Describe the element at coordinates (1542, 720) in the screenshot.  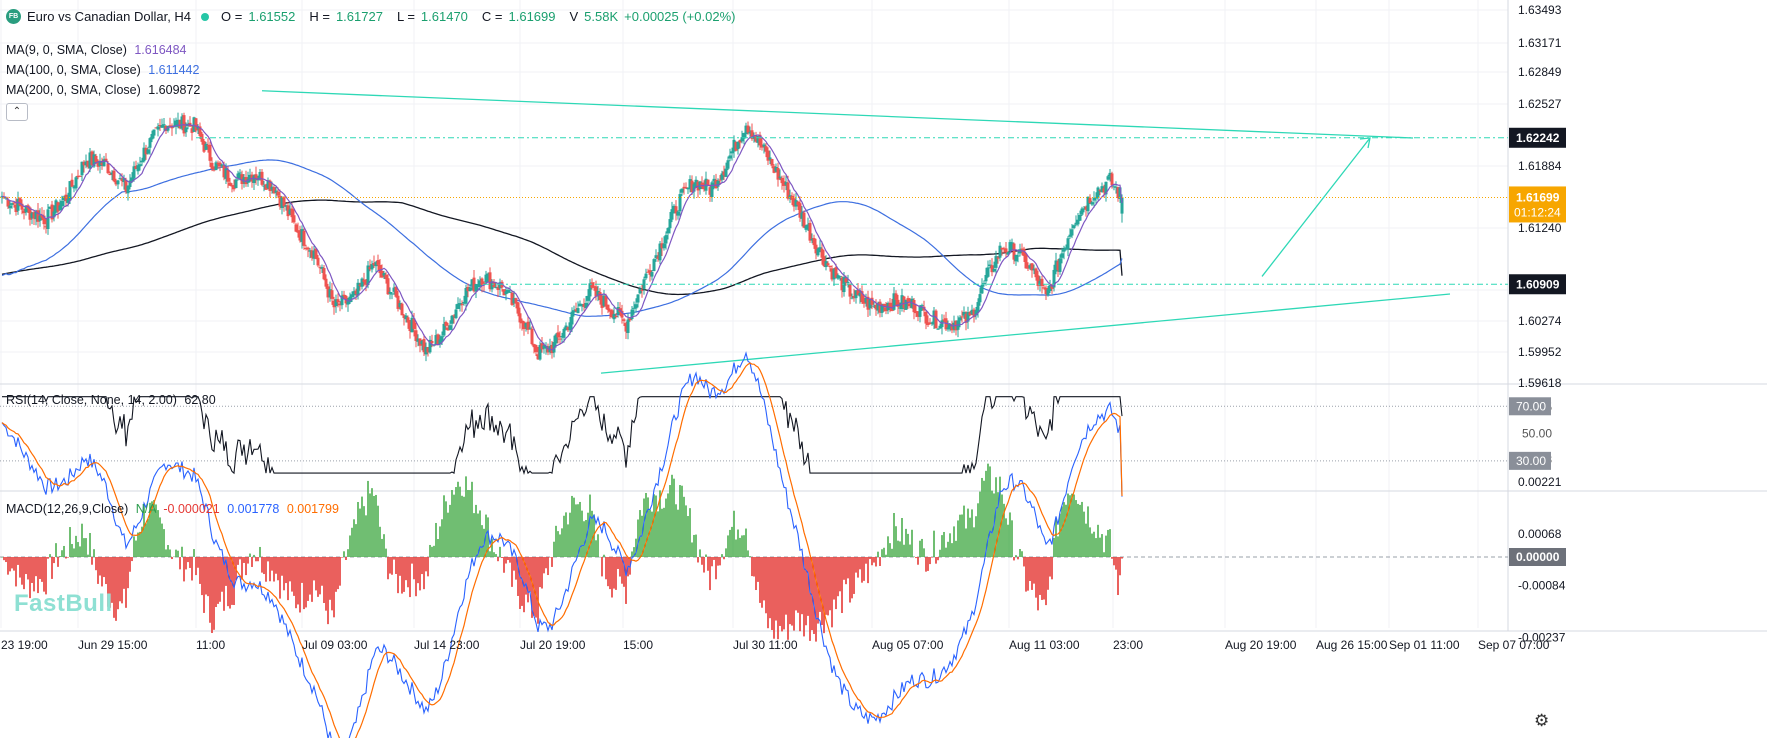
I see `gear-icon: ⚙` at that location.